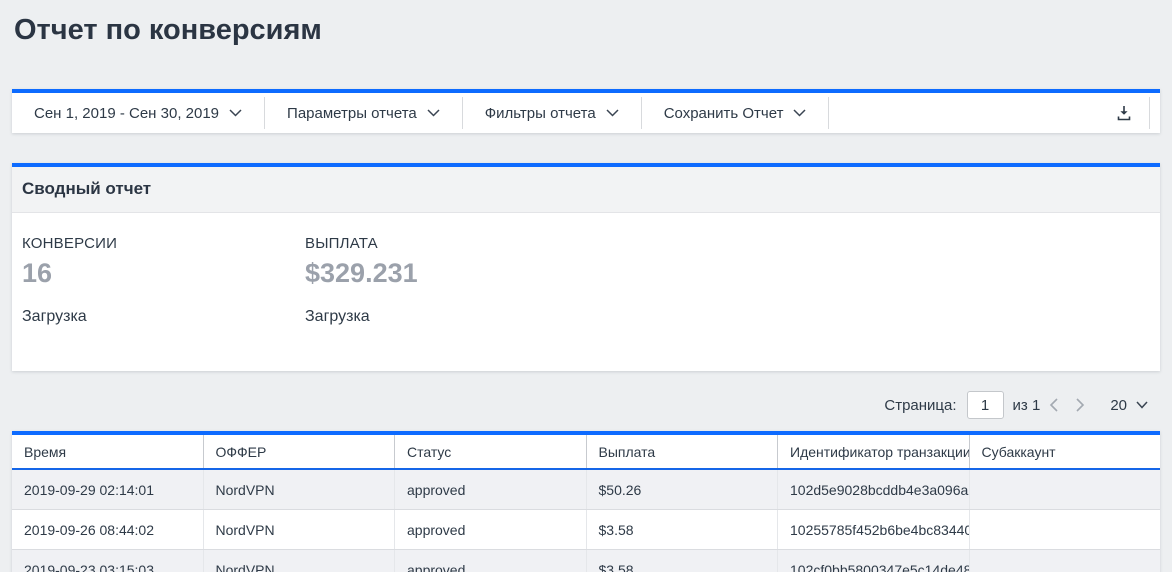 The height and width of the screenshot is (572, 1172). I want to click on cell-transaction-id: 10255785f452b6be4bc83440, so click(874, 529).